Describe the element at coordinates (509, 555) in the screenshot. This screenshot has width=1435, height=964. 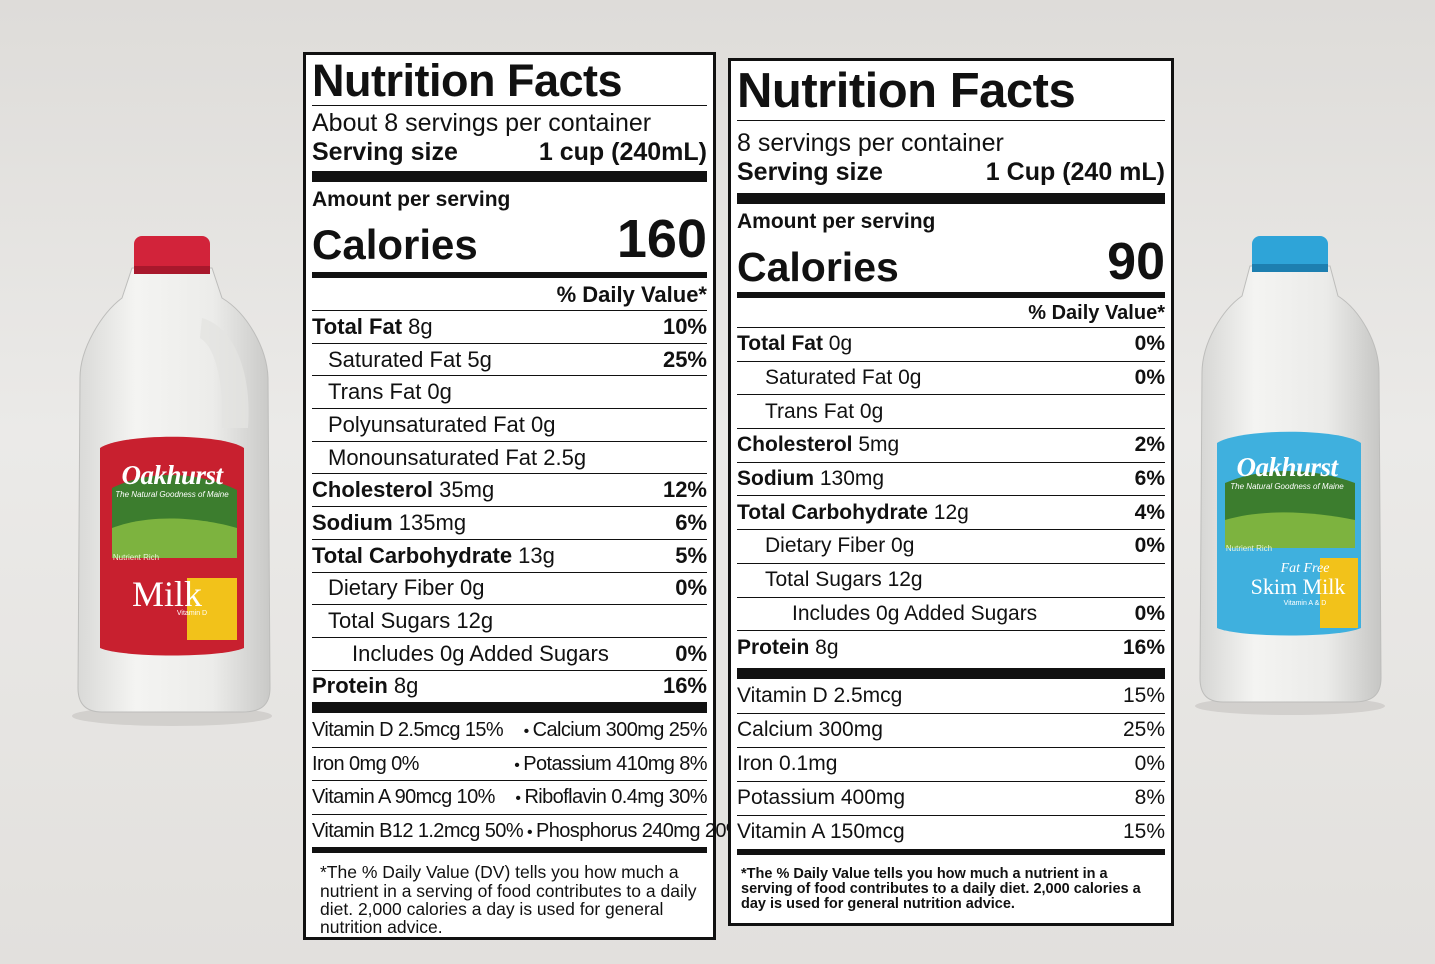
I see `nutrient-row: Total Carbohydrate 13g 5%` at that location.